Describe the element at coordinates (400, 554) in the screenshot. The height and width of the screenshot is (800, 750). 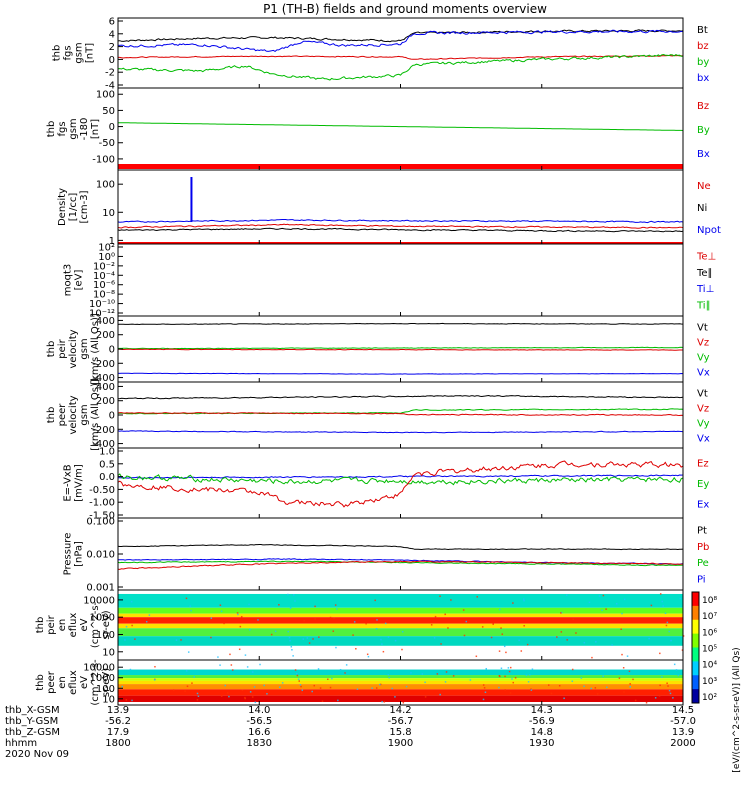
I see `pressure-frame` at that location.